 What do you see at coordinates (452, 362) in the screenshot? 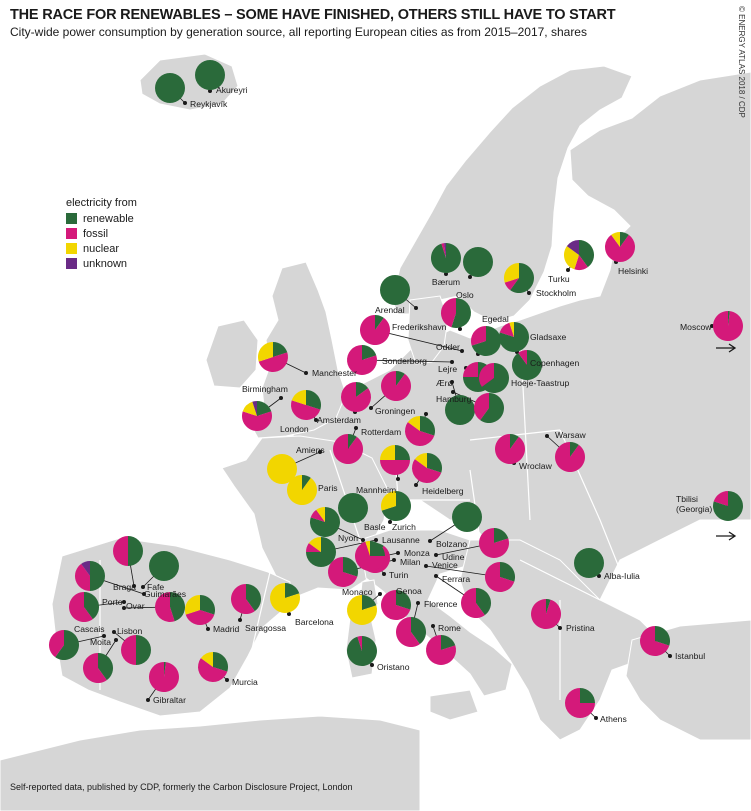
I see `city-dot-sonderborg` at bounding box center [452, 362].